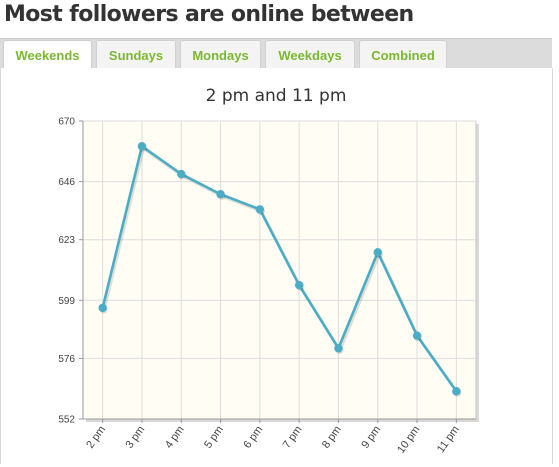 The height and width of the screenshot is (467, 559). What do you see at coordinates (66, 359) in the screenshot?
I see `y-tick-label: 576` at bounding box center [66, 359].